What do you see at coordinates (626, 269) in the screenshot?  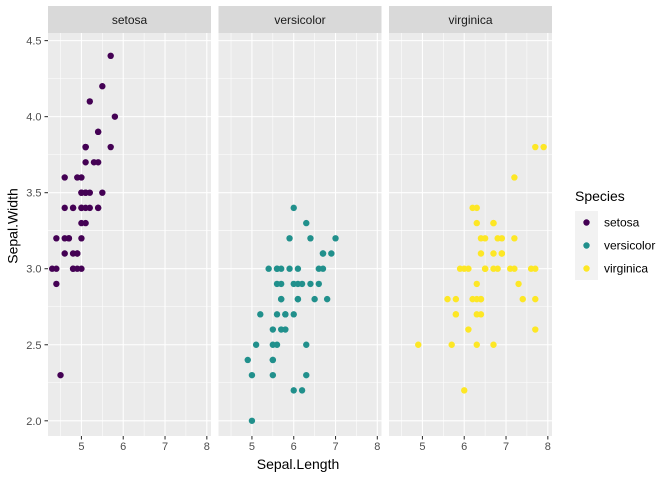 I see `legend-label: virginica` at bounding box center [626, 269].